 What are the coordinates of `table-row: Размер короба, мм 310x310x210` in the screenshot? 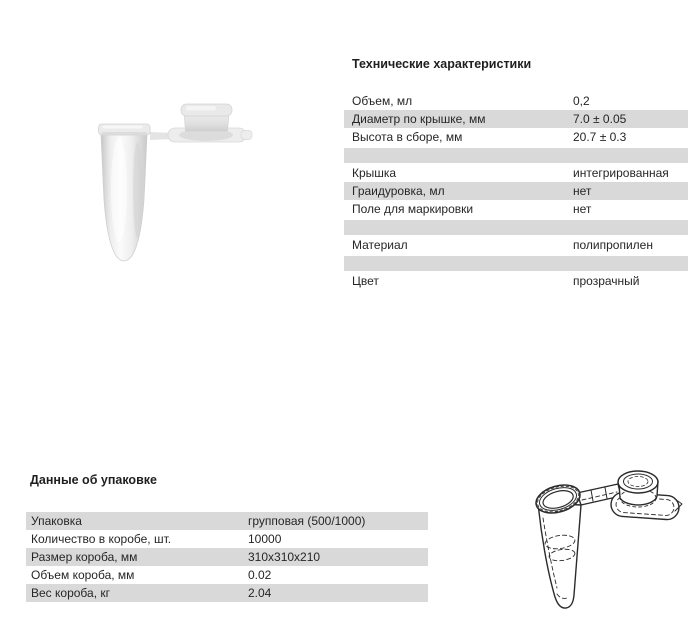 It's located at (227, 557).